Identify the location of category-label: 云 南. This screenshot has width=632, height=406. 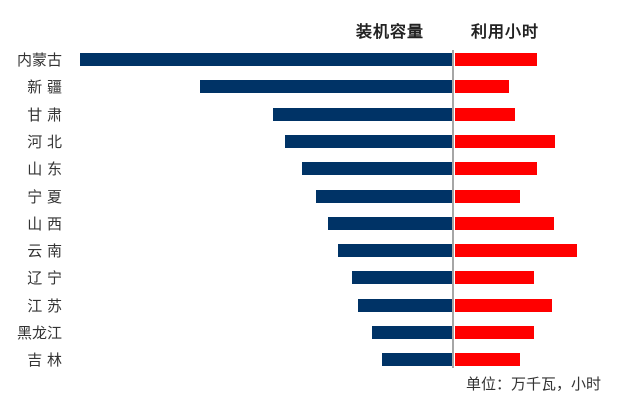
(44, 251).